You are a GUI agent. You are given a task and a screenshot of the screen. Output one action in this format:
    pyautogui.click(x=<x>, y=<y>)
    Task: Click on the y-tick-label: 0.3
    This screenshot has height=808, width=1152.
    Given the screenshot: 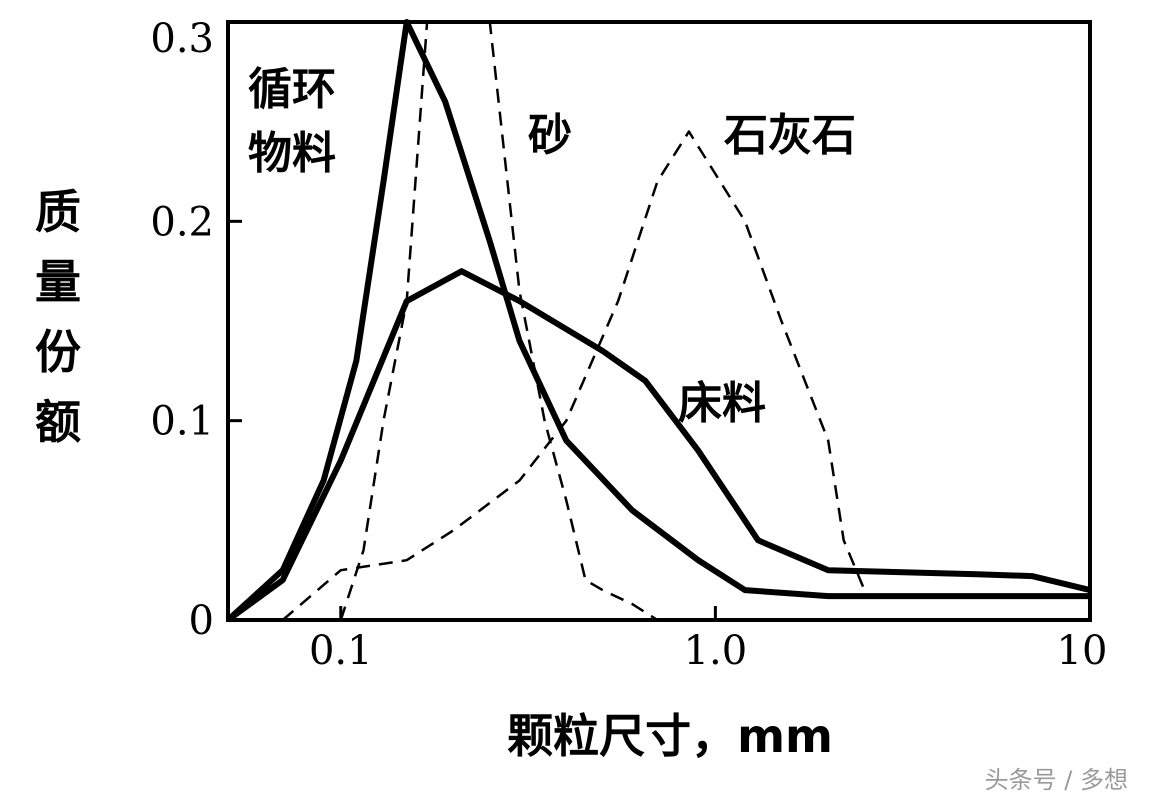 What is the action you would take?
    pyautogui.click(x=182, y=39)
    